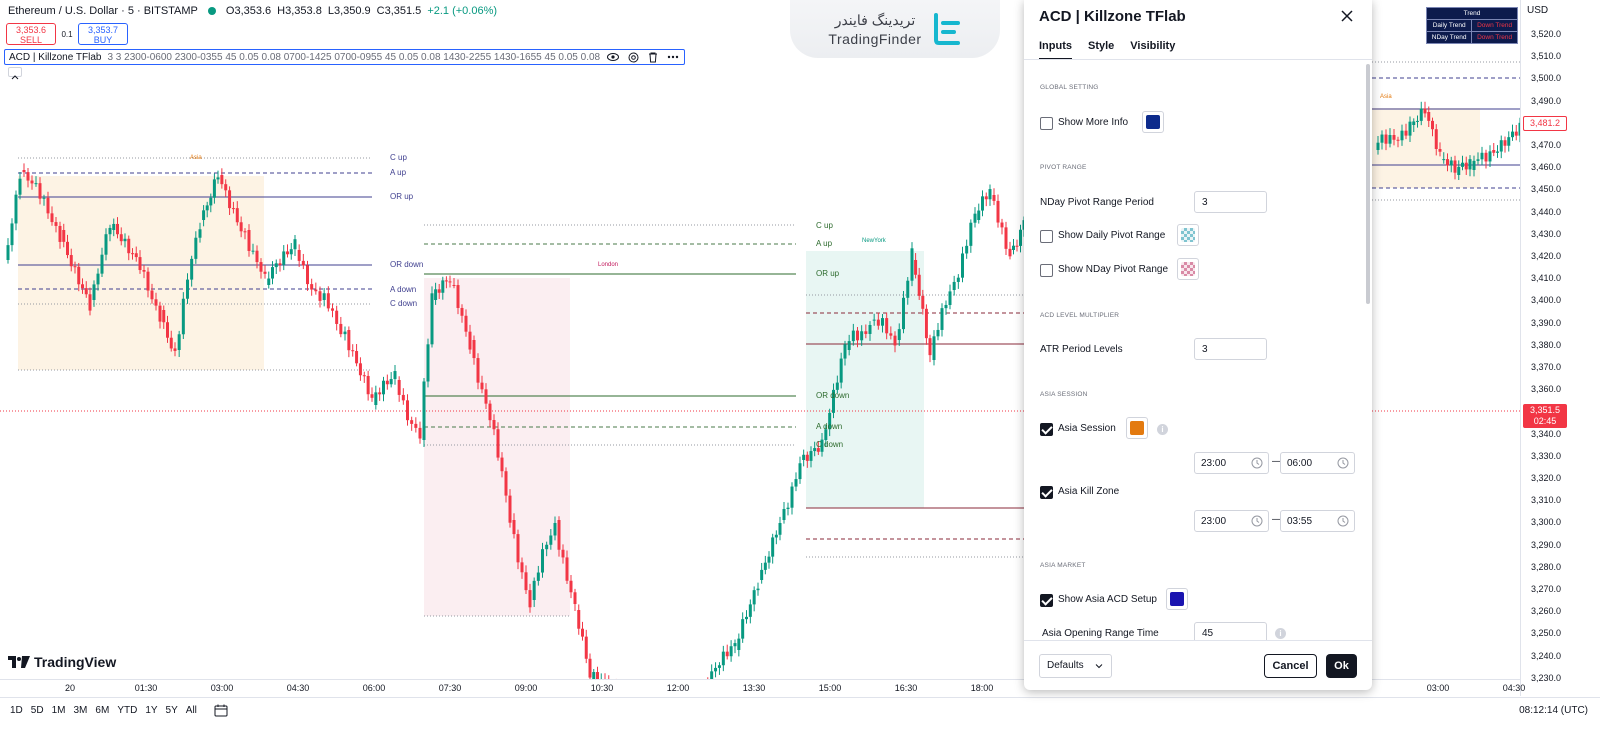 The width and height of the screenshot is (1600, 739). What do you see at coordinates (1368, 184) in the screenshot?
I see `dialog-scrollbar` at bounding box center [1368, 184].